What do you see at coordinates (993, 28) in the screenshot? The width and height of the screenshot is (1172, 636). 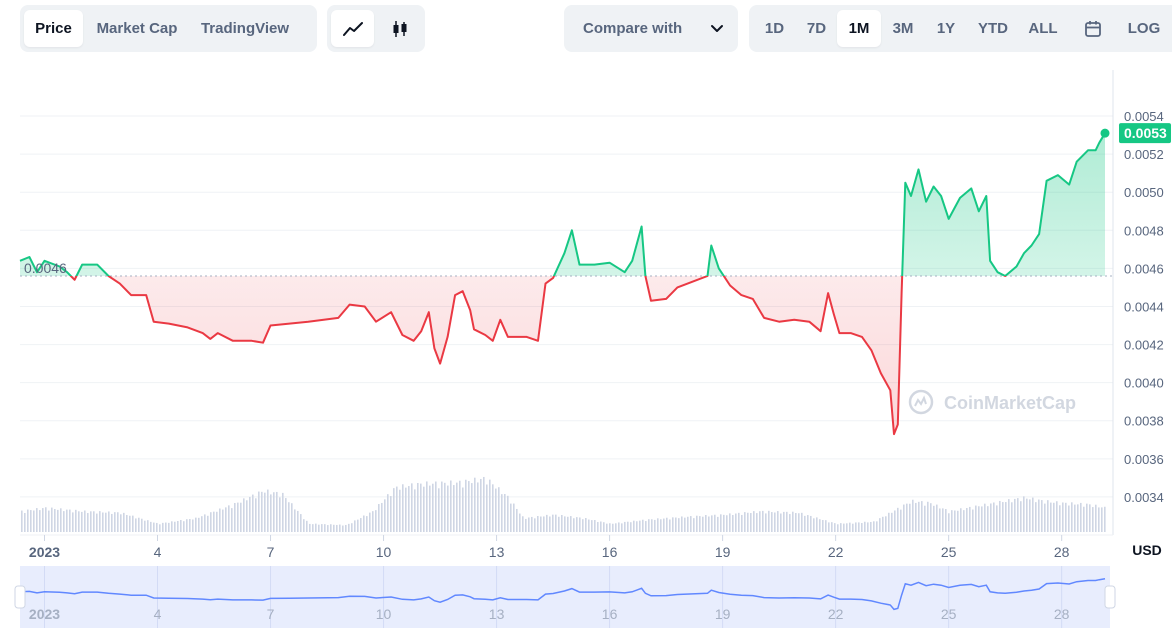 I see `range-ytd: YTD` at bounding box center [993, 28].